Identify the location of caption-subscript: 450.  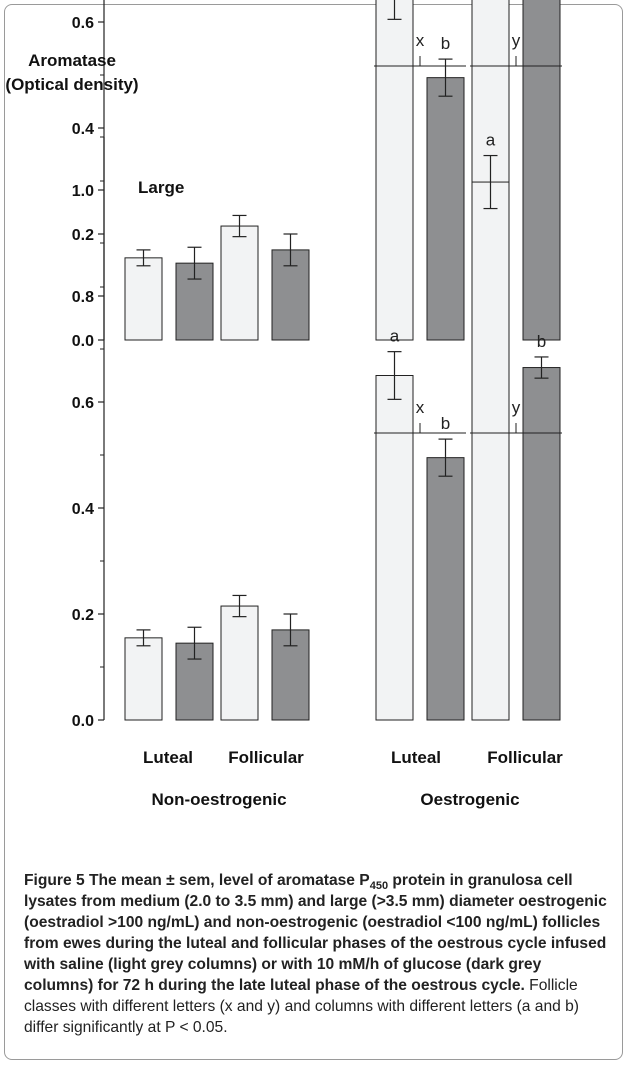
(379, 886).